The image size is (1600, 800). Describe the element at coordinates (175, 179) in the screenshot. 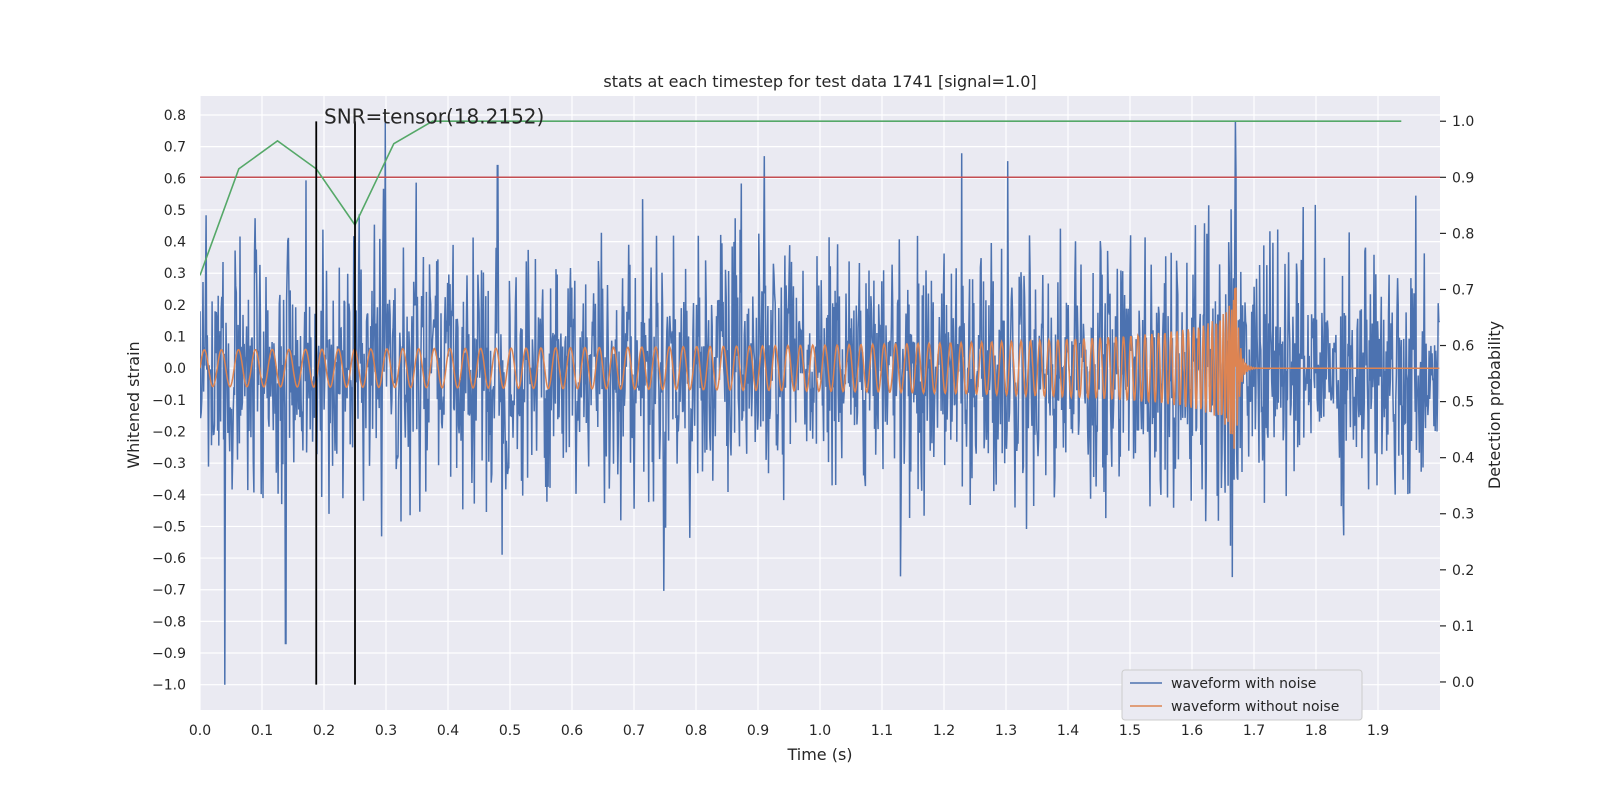

I see `left-y-tick-label: 0.6` at that location.